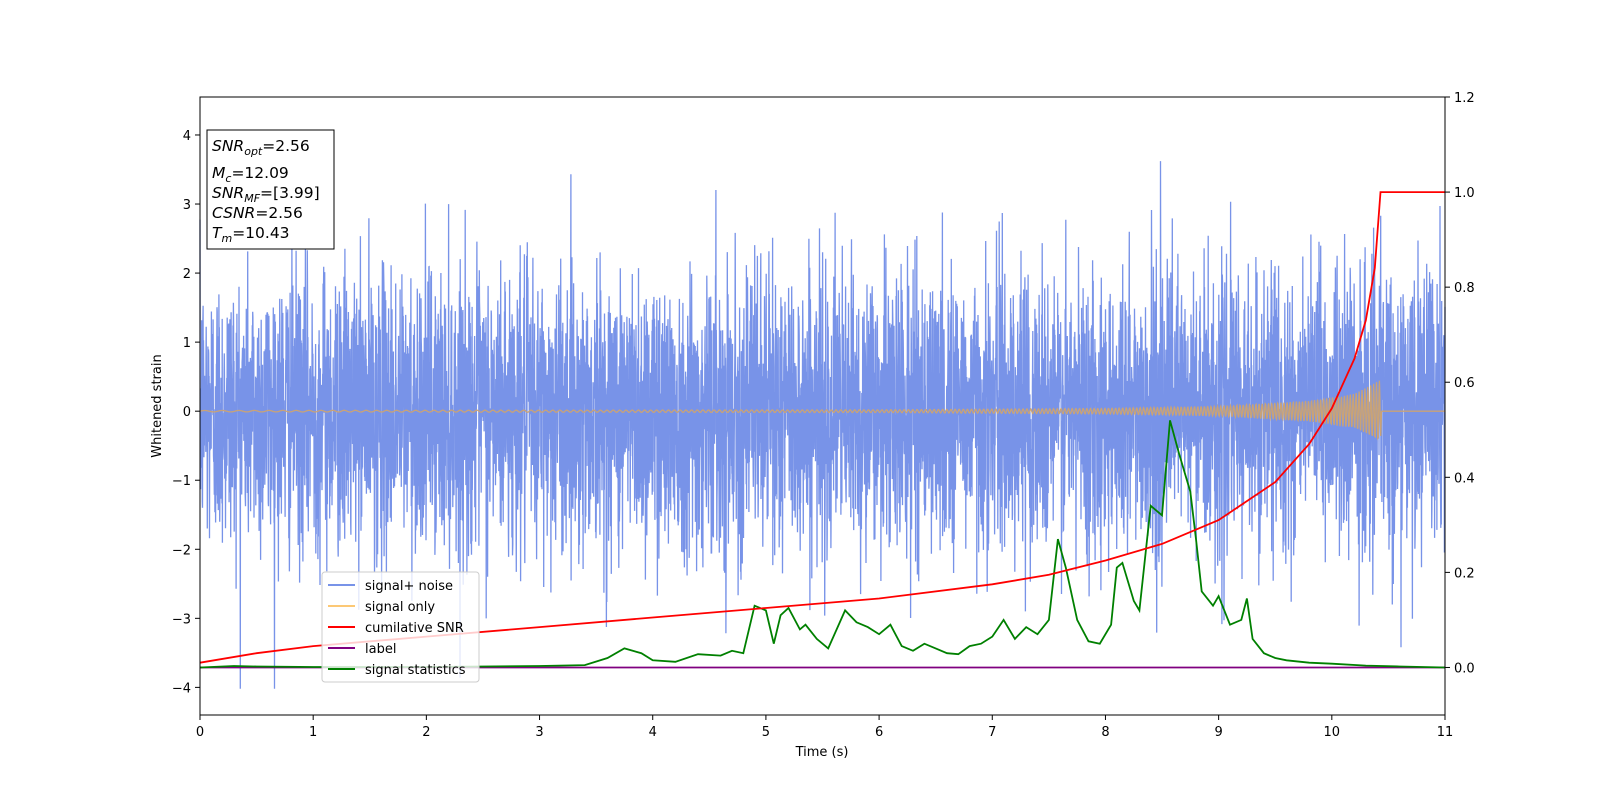  What do you see at coordinates (822, 752) in the screenshot?
I see `x-axis-label: Time (s)` at bounding box center [822, 752].